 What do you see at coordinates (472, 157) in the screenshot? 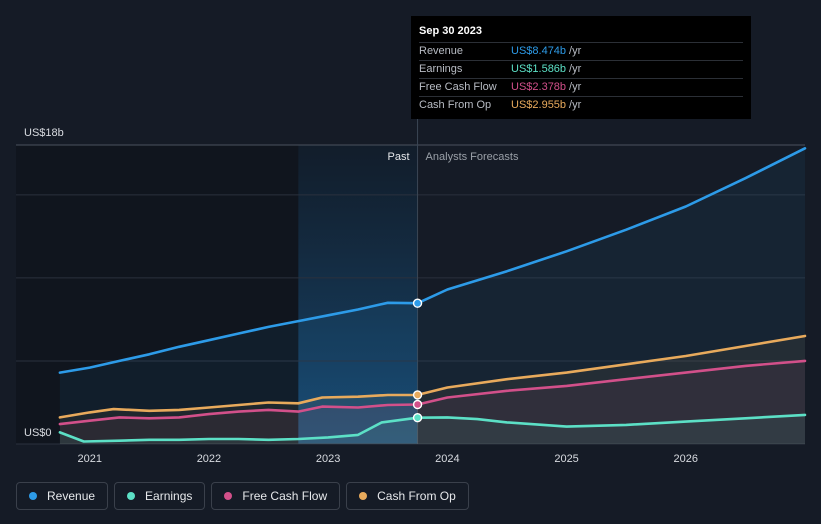
I see `forecast-label: Analysts Forecasts` at bounding box center [472, 157].